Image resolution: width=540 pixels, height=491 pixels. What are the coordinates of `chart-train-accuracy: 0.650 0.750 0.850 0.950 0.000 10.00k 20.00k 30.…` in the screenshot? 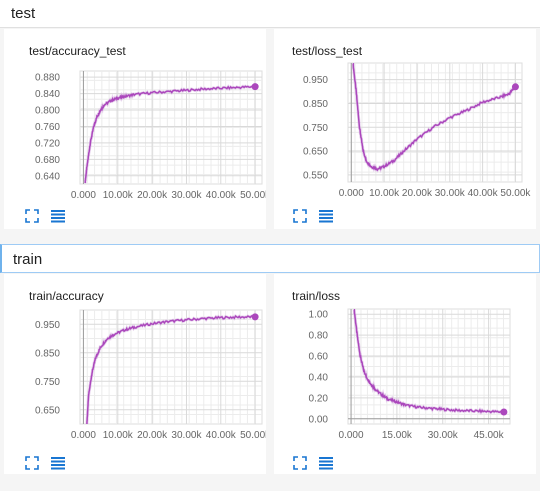 It's located at (150, 375).